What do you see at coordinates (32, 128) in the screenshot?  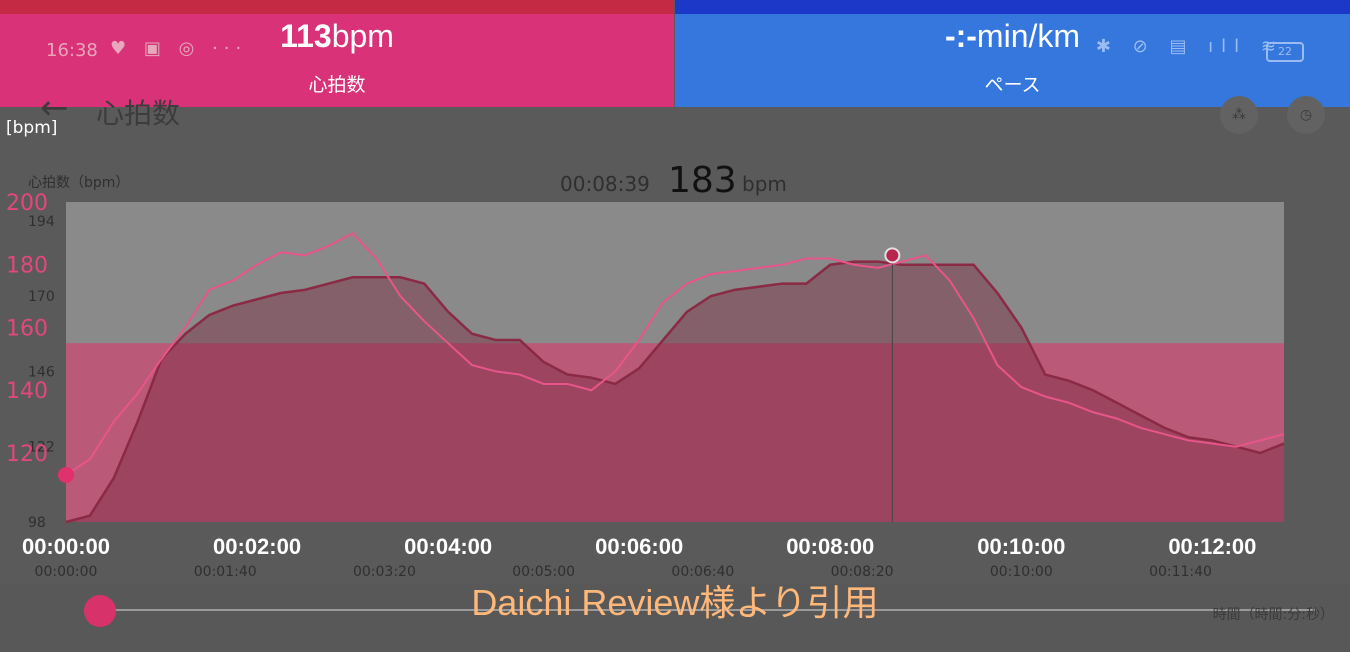 I see `bpm-unit-label: [bpm]` at bounding box center [32, 128].